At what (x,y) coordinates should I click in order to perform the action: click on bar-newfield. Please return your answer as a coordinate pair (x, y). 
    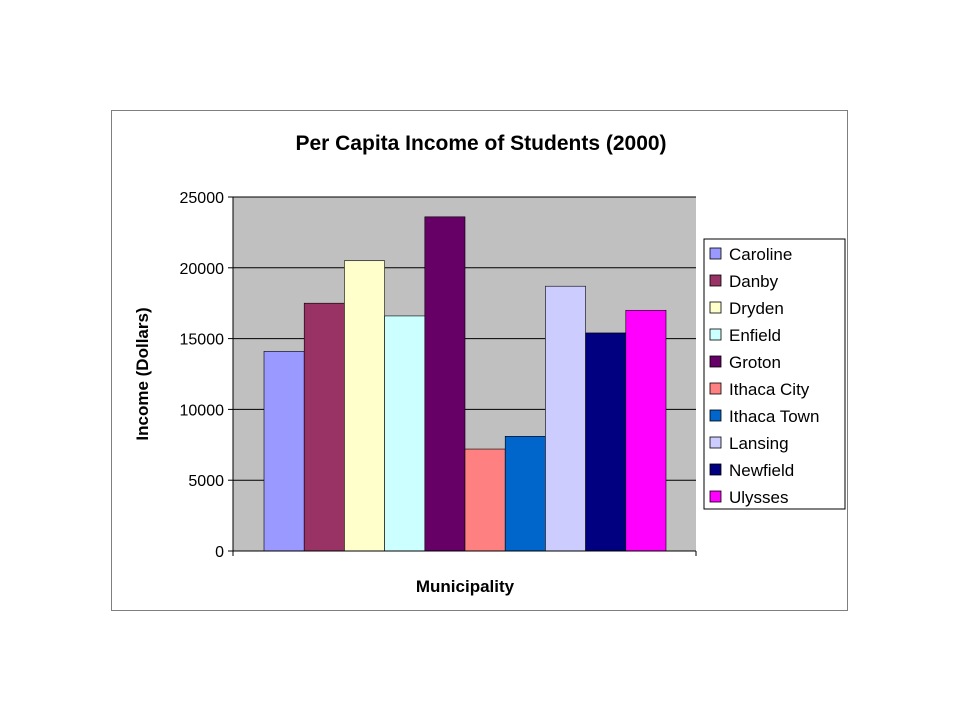
    Looking at the image, I should click on (606, 442).